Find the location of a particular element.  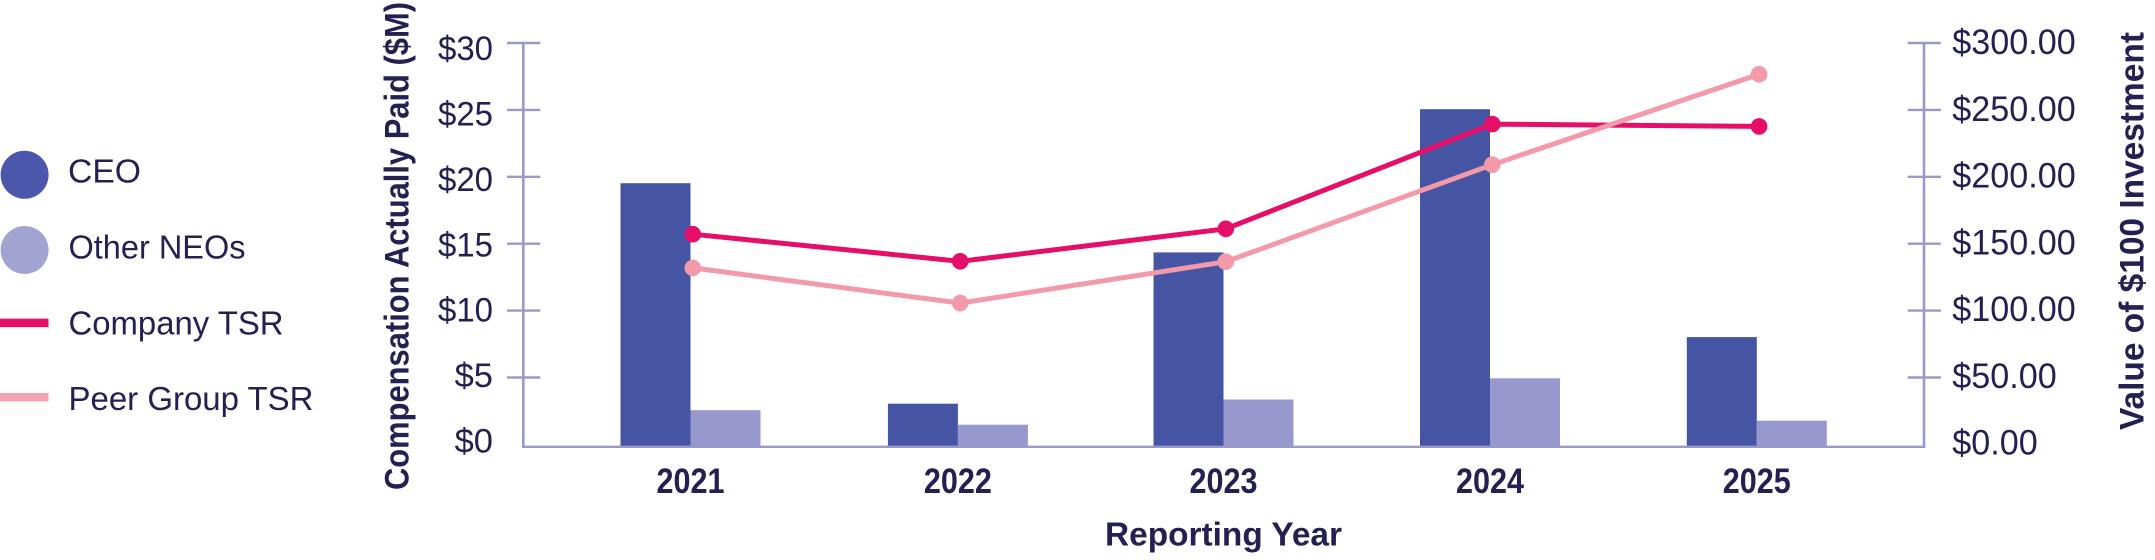

svg-text: $25 is located at coordinates (465, 115).